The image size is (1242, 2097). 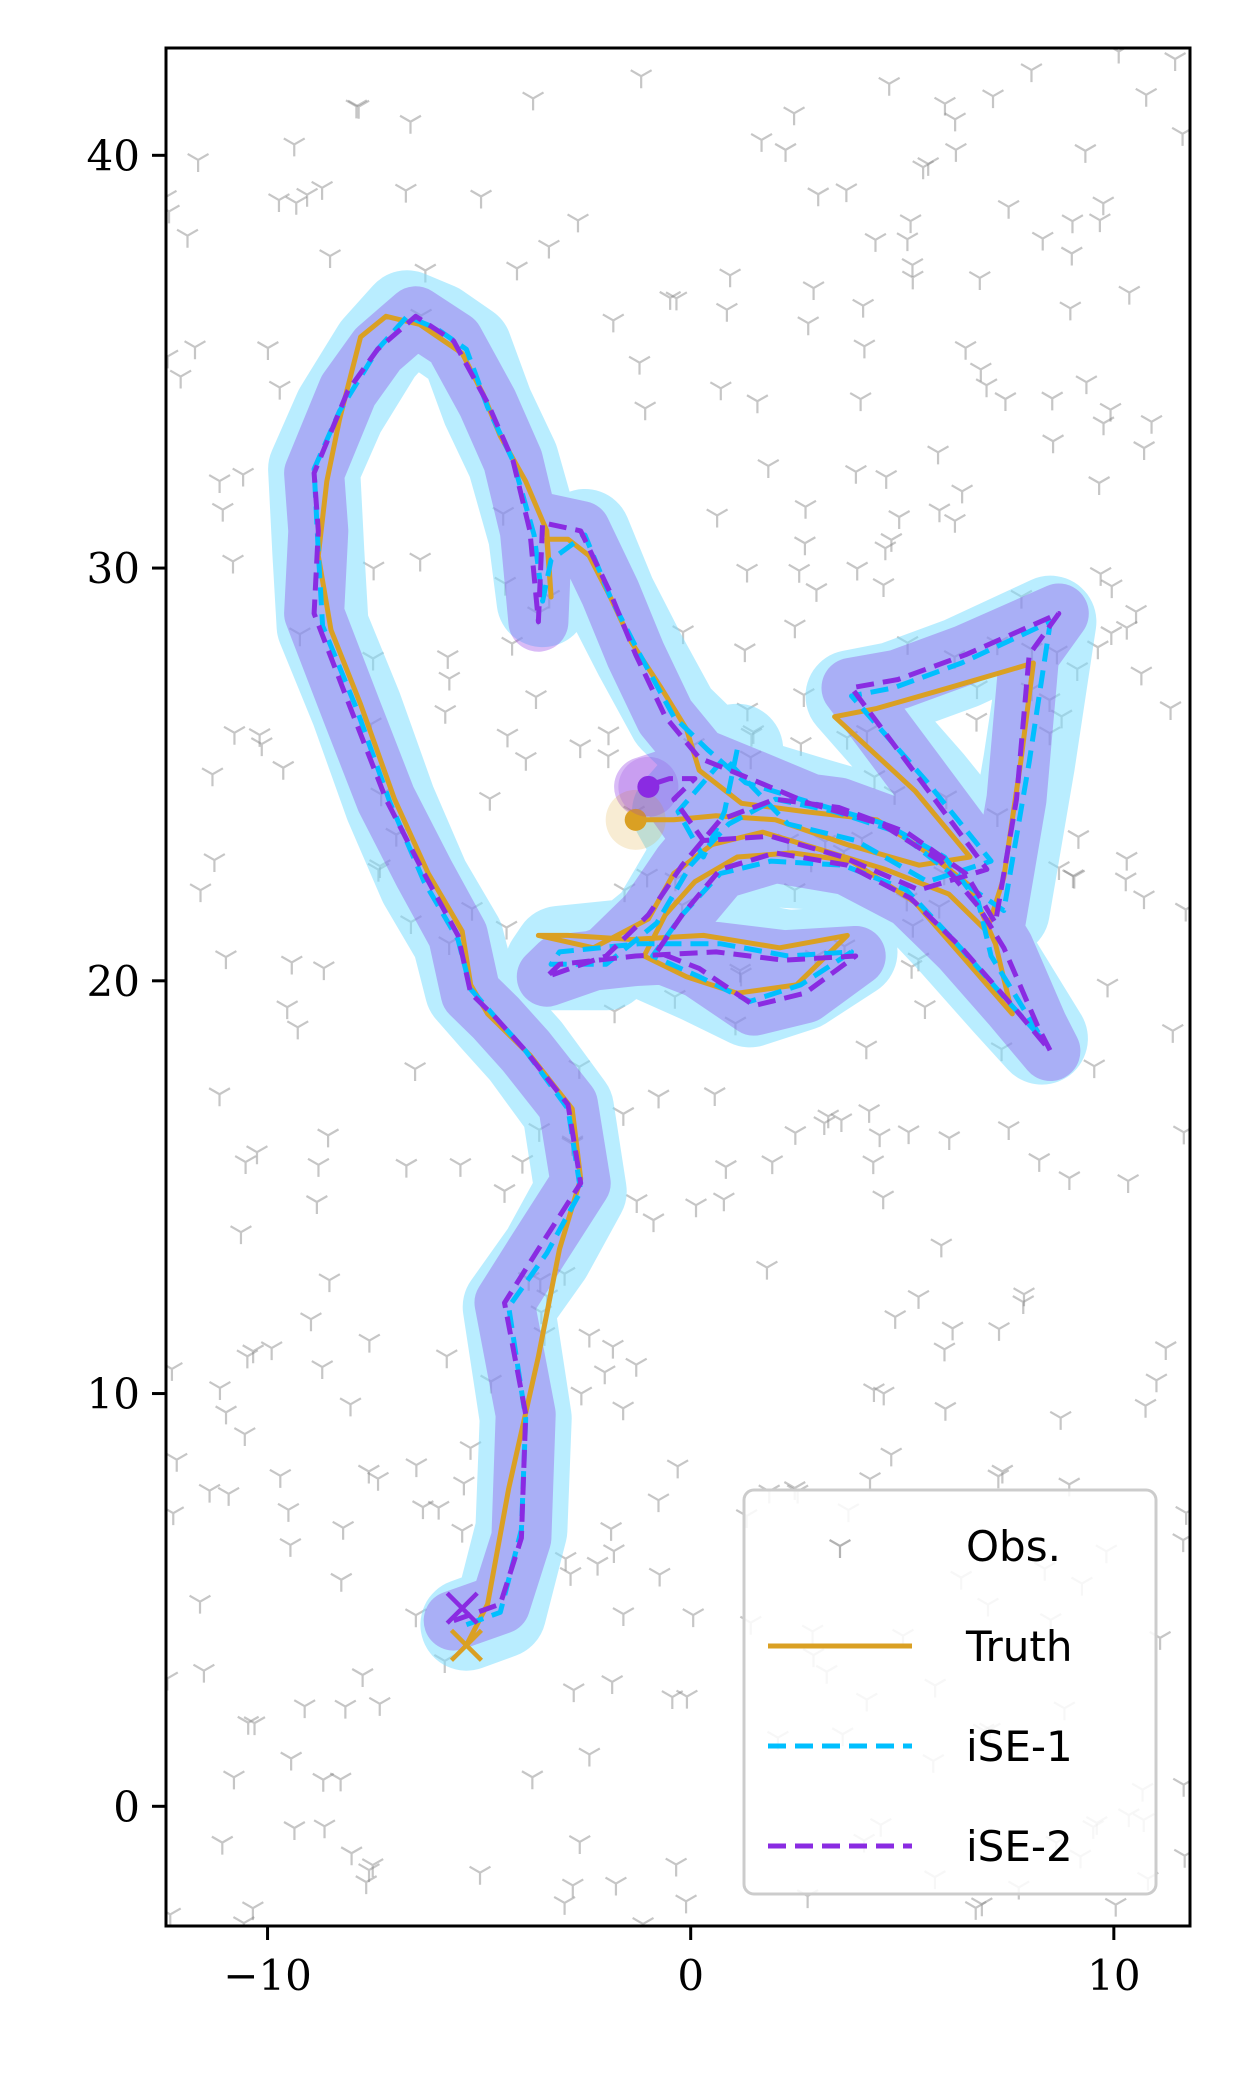 I want to click on legend-label-obs: Obs., so click(x=1013, y=1546).